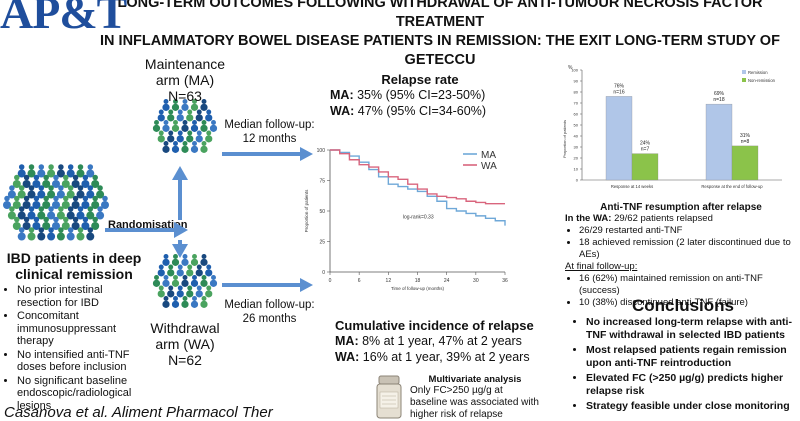 Image resolution: width=800 pixels, height=421 pixels. I want to click on km-series-wa, so click(417, 177).